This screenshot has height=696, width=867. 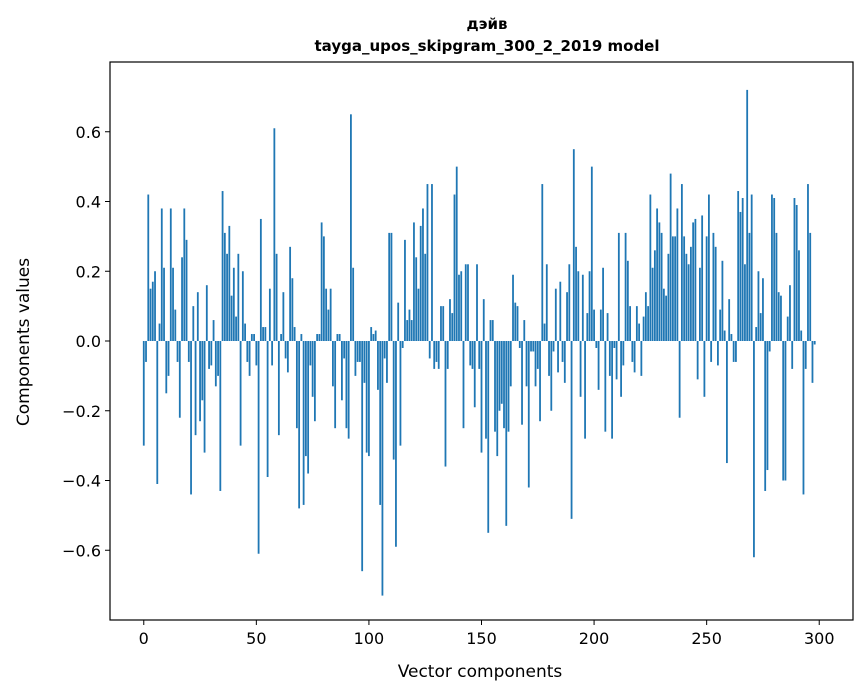 What do you see at coordinates (706, 638) in the screenshot?
I see `x-tick-label: 250` at bounding box center [706, 638].